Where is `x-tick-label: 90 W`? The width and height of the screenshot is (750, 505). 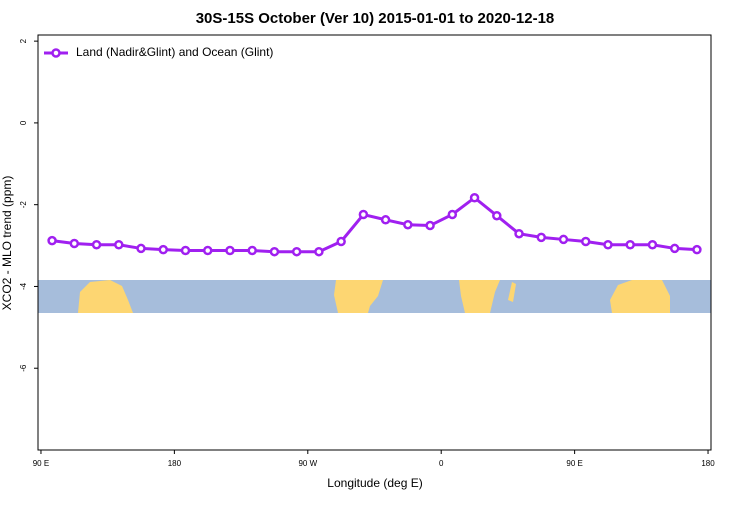
x-tick-label: 90 W is located at coordinates (307, 463).